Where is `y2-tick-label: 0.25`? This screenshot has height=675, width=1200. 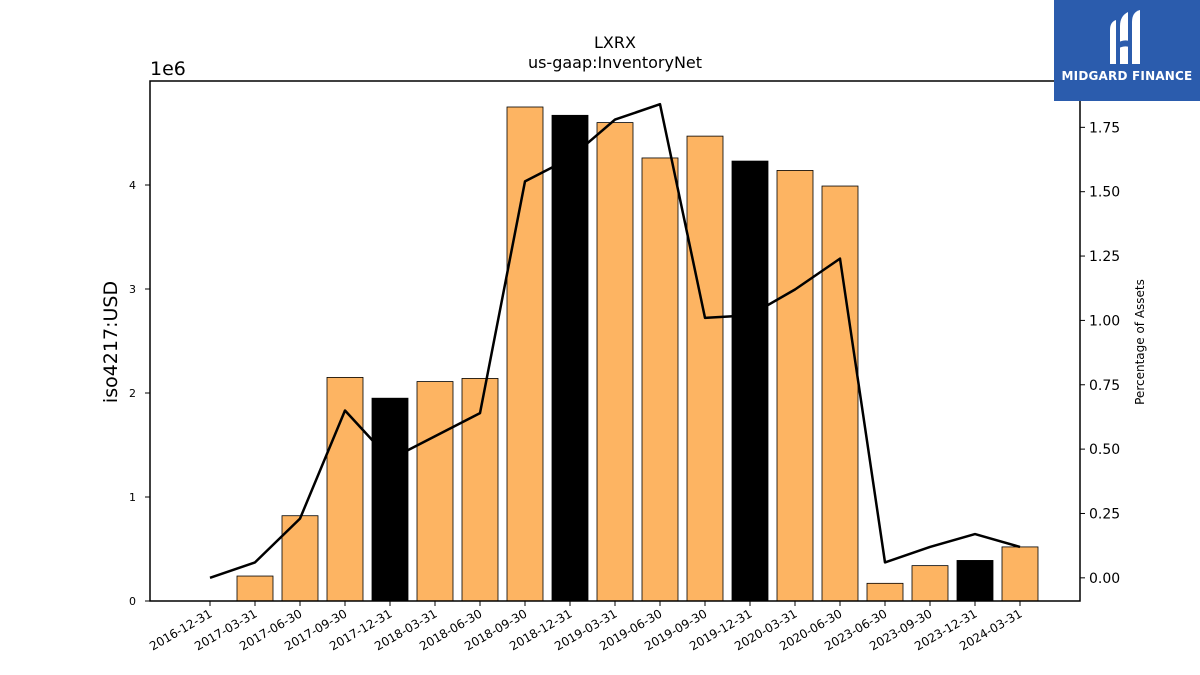 y2-tick-label: 0.25 is located at coordinates (1104, 514).